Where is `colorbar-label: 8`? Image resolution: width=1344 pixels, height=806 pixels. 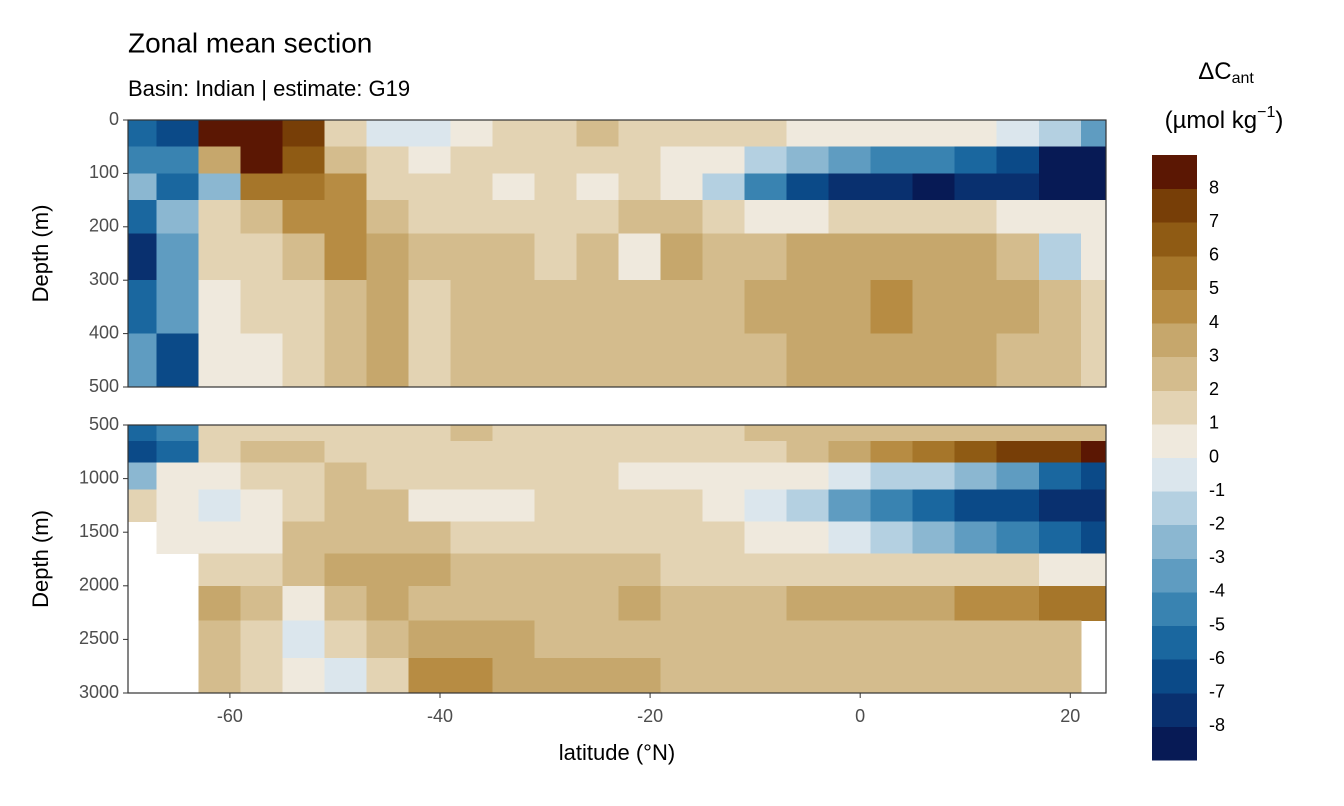 colorbar-label: 8 is located at coordinates (1214, 187).